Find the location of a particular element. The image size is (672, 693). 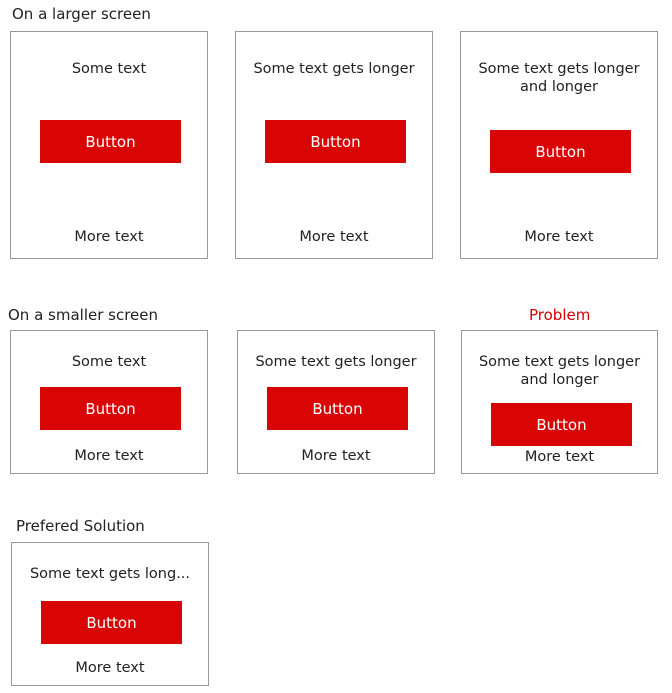

section-title-larger: On a larger screen is located at coordinates (81, 14).